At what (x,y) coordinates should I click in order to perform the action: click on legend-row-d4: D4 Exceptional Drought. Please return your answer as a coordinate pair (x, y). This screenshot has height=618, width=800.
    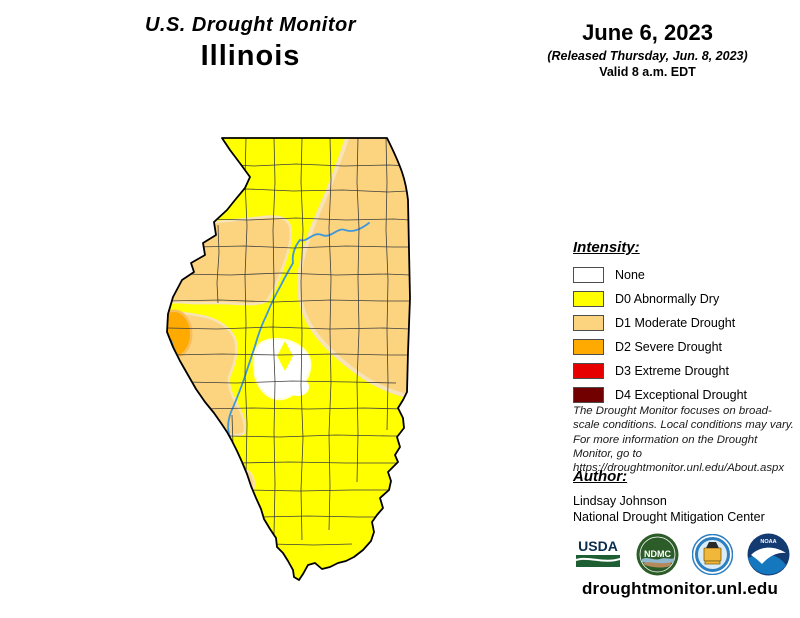
    Looking at the image, I should click on (686, 395).